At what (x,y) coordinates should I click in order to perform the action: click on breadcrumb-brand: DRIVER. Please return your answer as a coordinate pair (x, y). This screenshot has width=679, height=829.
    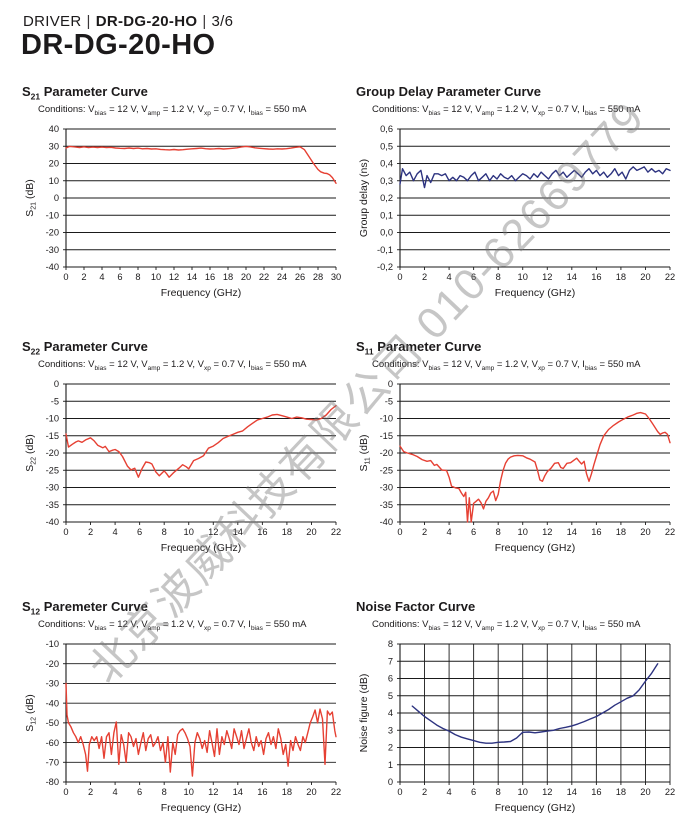
    Looking at the image, I should click on (52, 21).